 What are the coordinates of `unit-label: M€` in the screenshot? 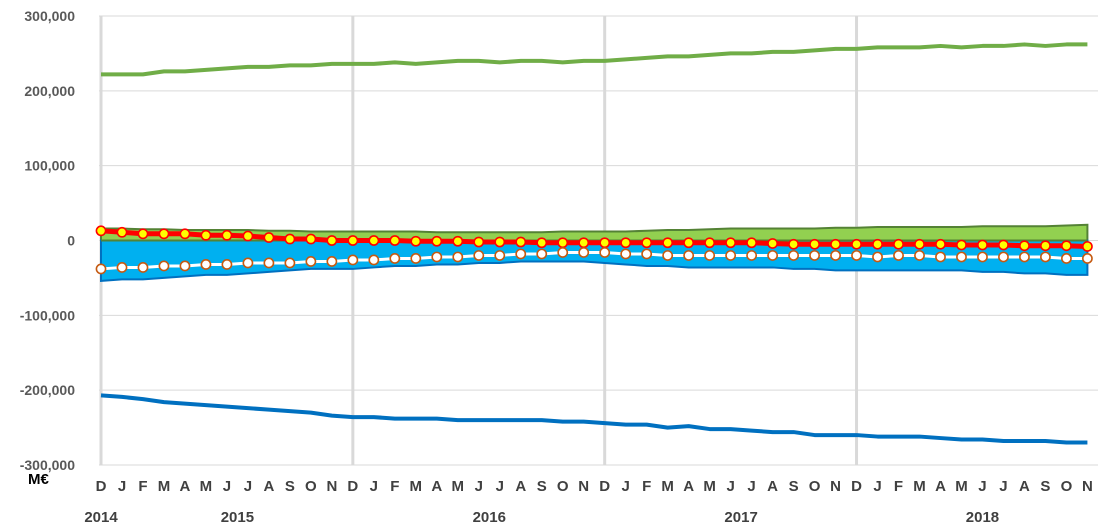 It's located at (38, 479).